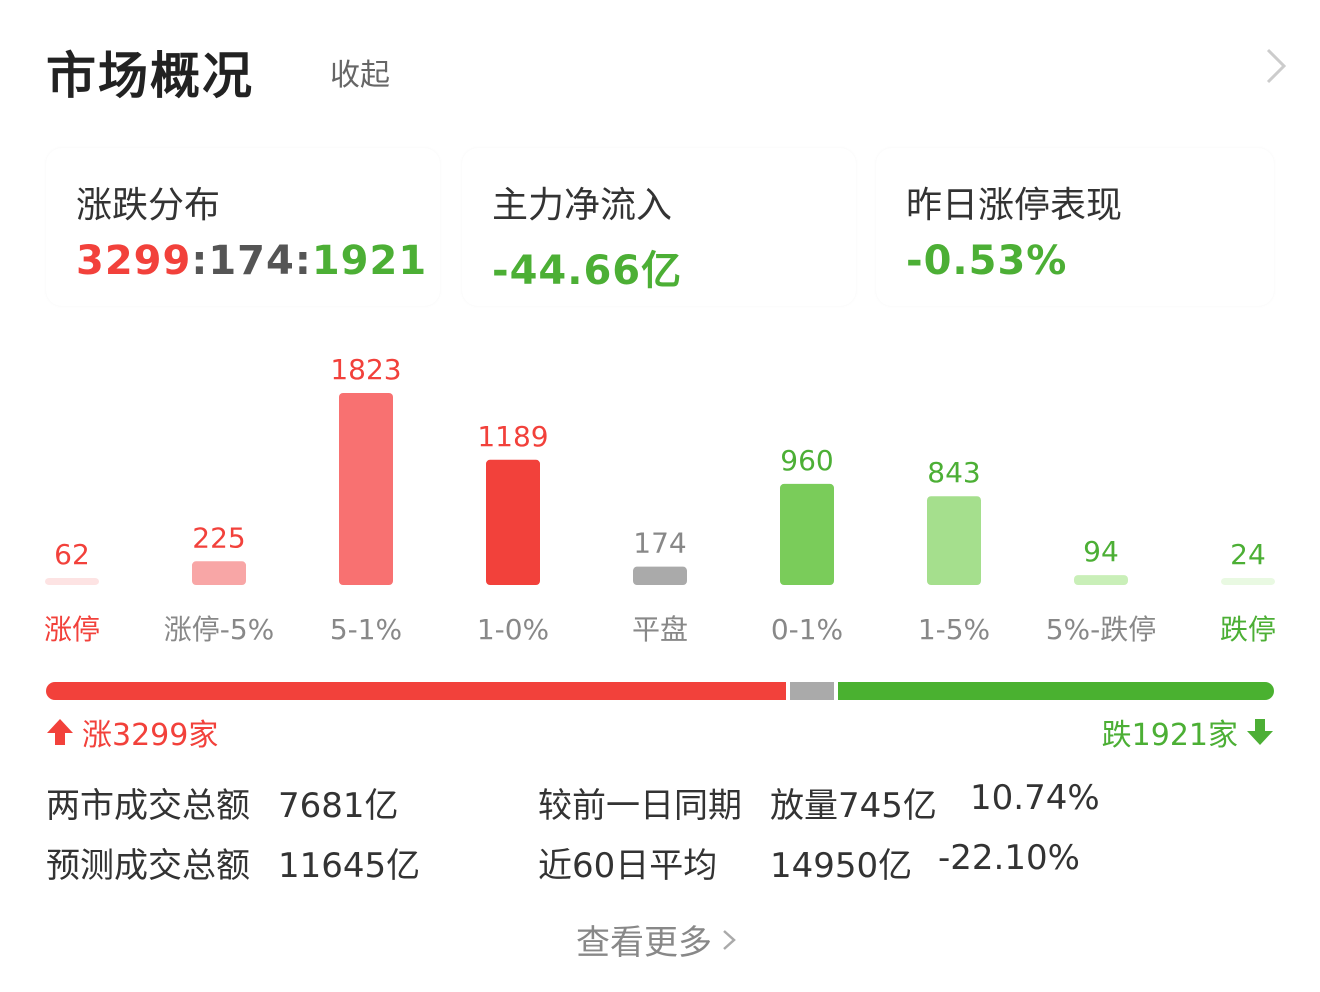 Image resolution: width=1320 pixels, height=992 pixels. I want to click on bar-value-label: 225, so click(218, 537).